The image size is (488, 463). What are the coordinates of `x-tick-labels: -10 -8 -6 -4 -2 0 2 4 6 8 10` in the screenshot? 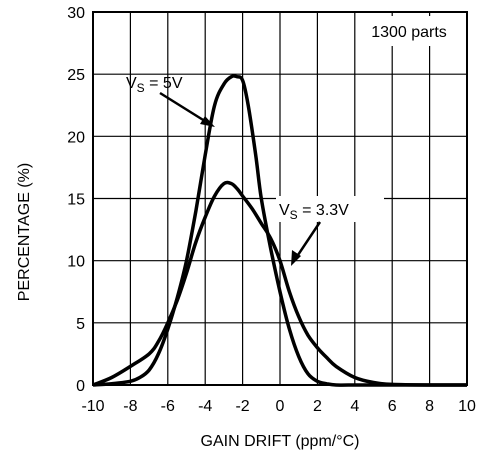 It's located at (278, 406).